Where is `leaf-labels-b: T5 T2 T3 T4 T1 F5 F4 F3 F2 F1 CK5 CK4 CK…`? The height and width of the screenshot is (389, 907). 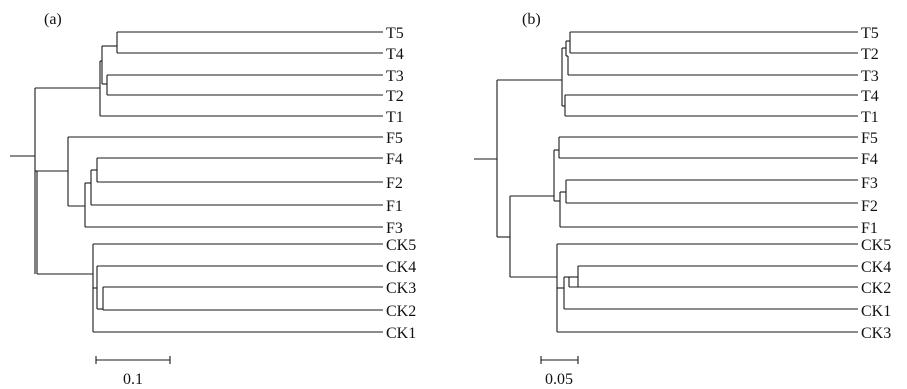 leaf-labels-b: T5 T2 T3 T4 T1 F5 F4 F3 F2 F1 CK5 CK4 CK… is located at coordinates (876, 183).